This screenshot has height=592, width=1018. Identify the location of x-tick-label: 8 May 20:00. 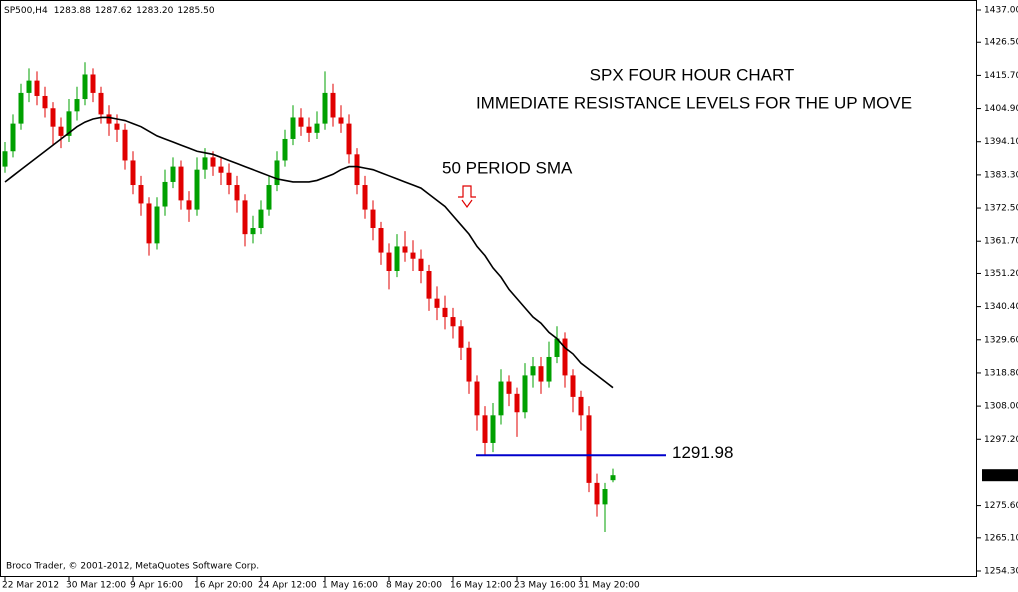
(414, 586).